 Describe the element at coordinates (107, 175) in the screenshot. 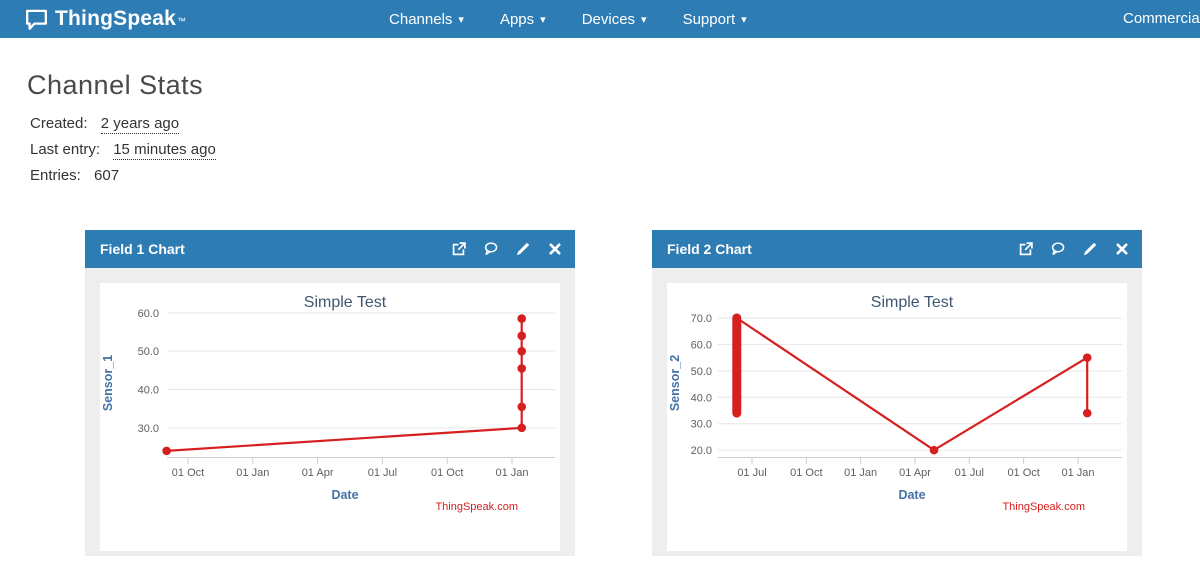

I see `stat-entries-value: 607` at that location.